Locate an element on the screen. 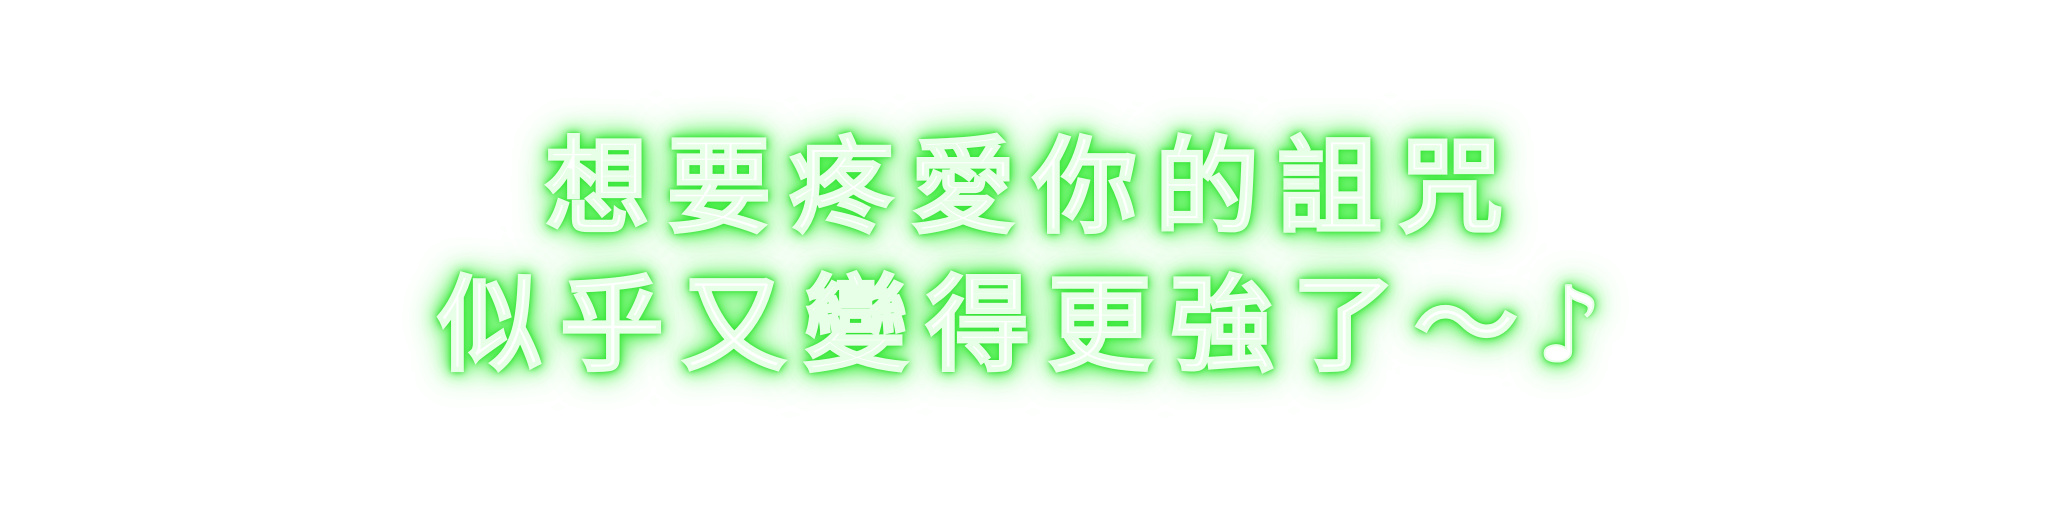  caption-line-1: 想要疼愛你的詛咒 is located at coordinates (1032, 187).